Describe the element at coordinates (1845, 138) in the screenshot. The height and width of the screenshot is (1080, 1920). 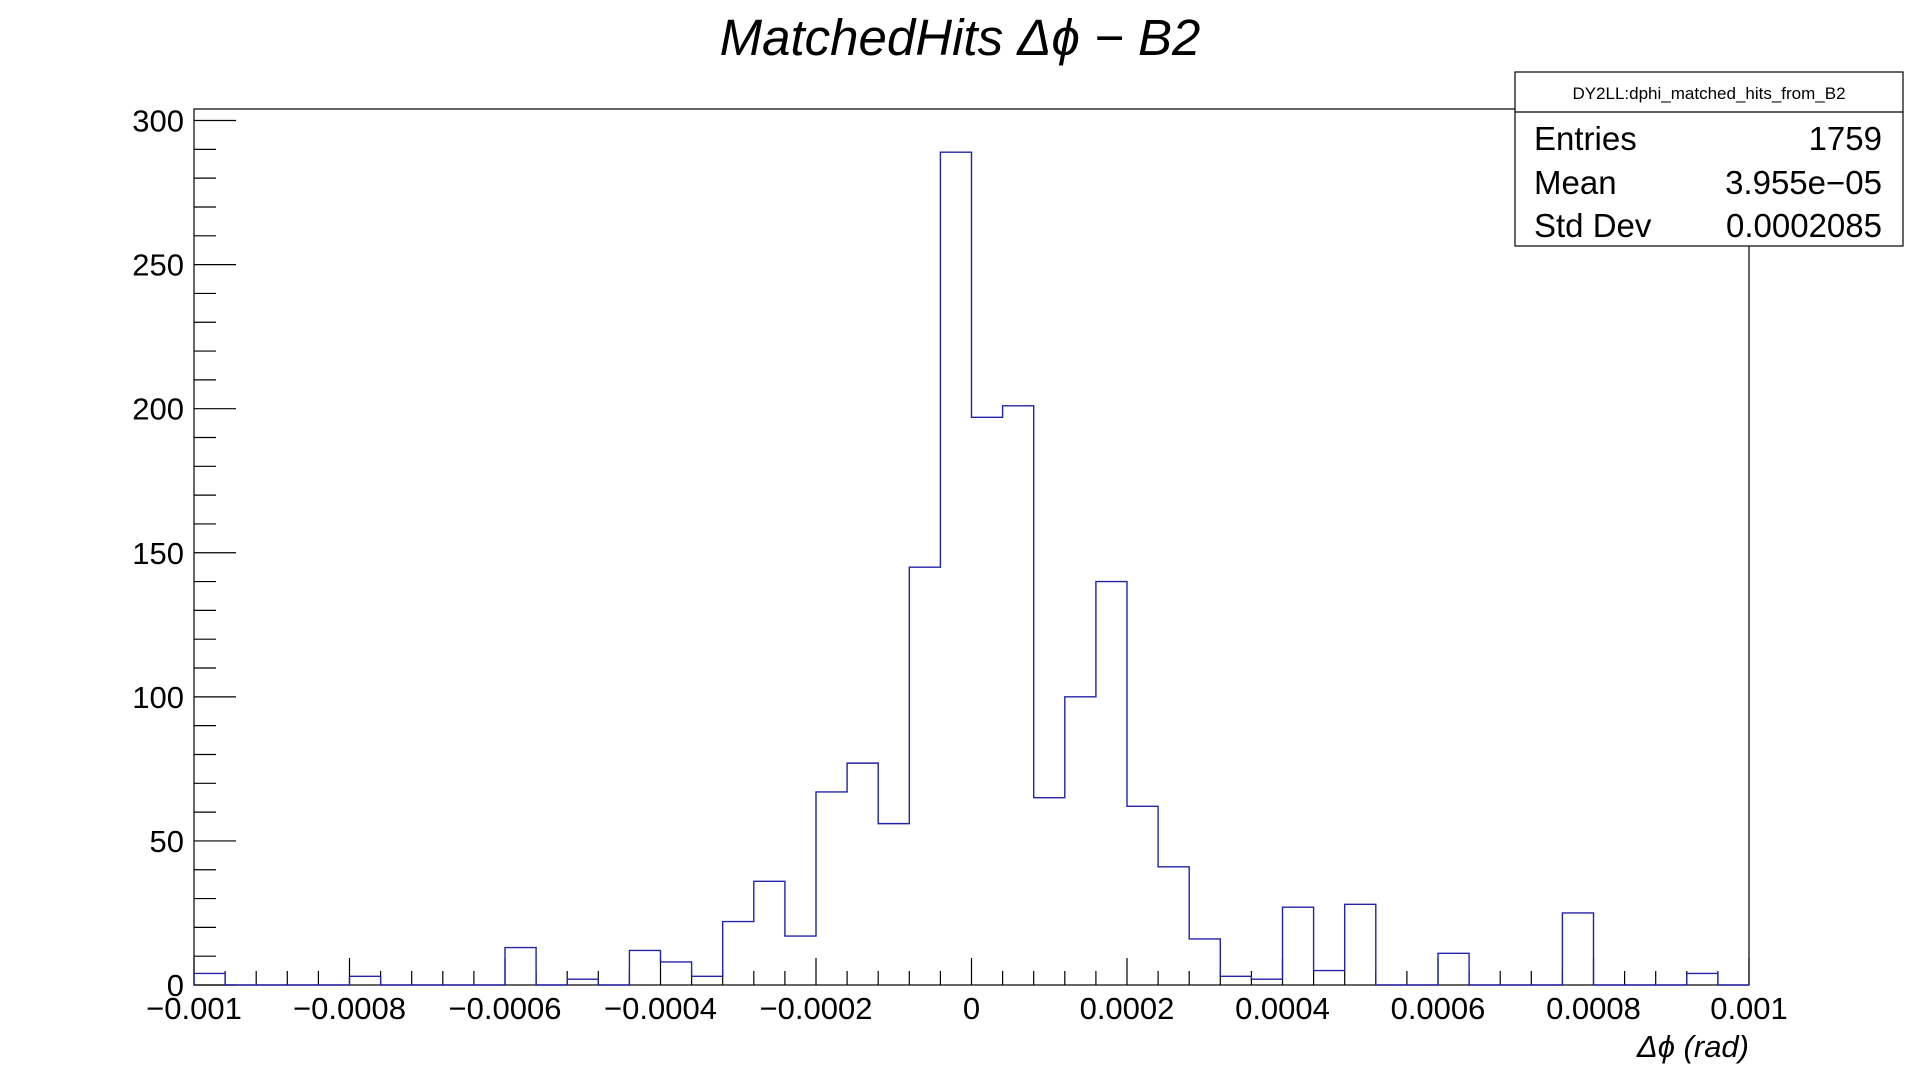
I see `stats-entries-value: 1759` at that location.